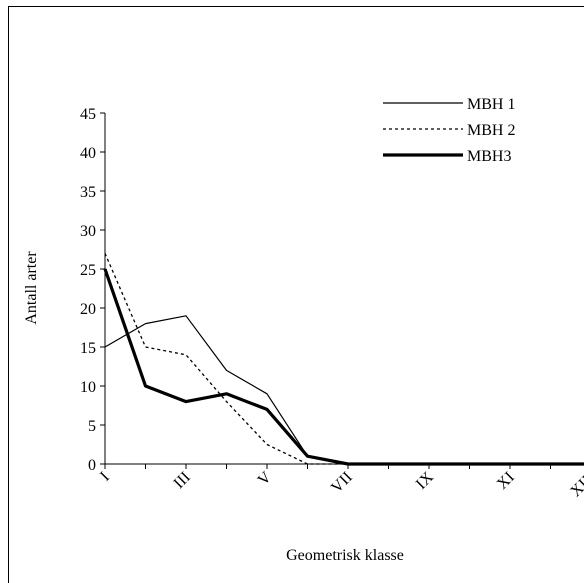  I want to click on y-tick-label: 15, so click(88, 348).